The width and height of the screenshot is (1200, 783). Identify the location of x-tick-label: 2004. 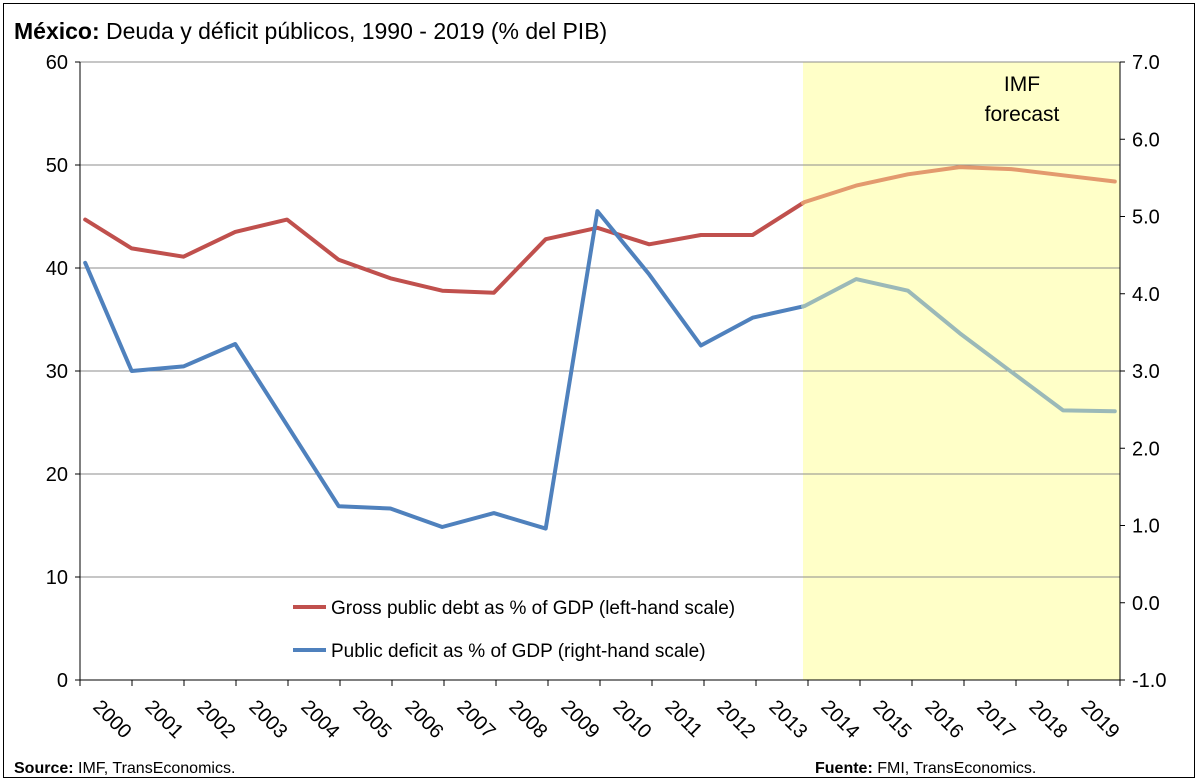
(319, 719).